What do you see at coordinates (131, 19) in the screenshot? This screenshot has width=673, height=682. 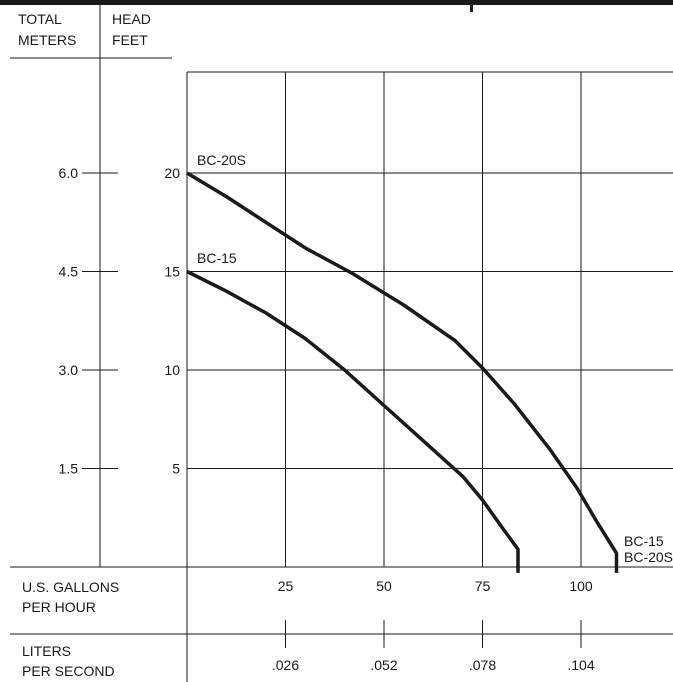 I see `header-right-line1: HEAD` at bounding box center [131, 19].